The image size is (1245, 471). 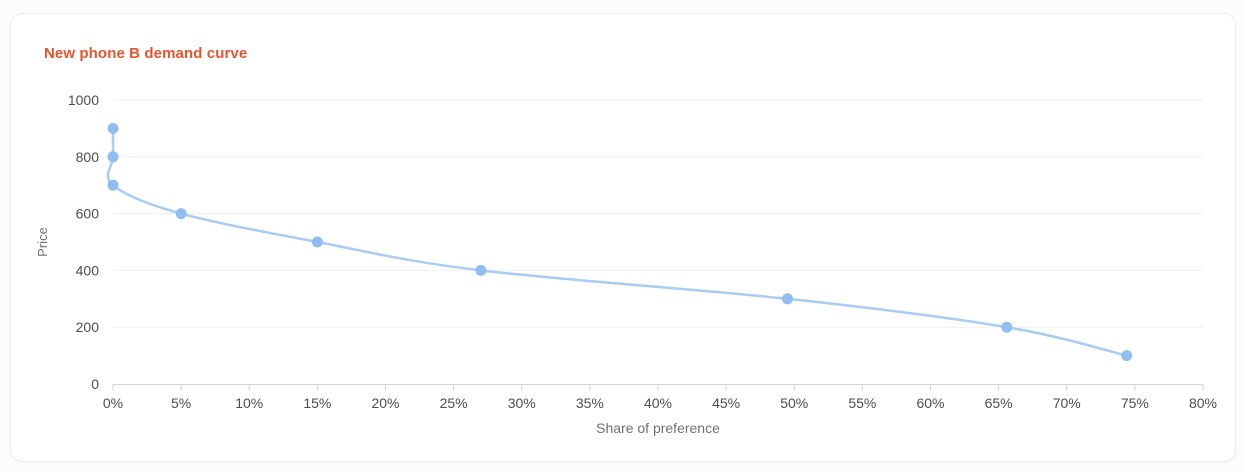 I want to click on x-tick-label: 50%, so click(x=794, y=403).